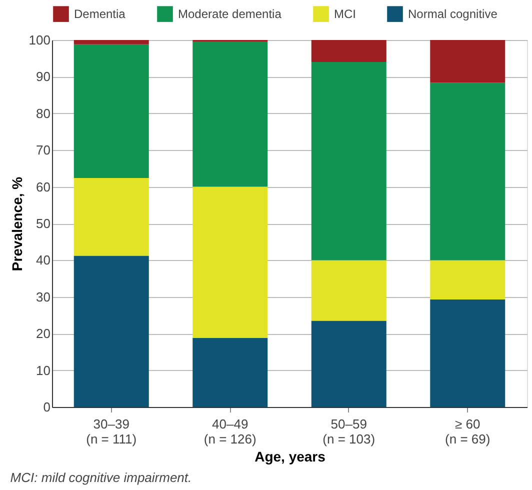 This screenshot has width=532, height=490. I want to click on y-tick-label: 10, so click(43, 370).